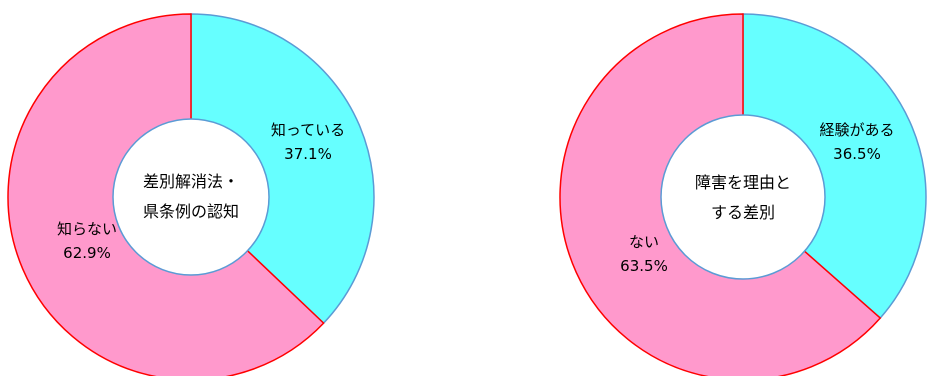 This screenshot has height=376, width=928. What do you see at coordinates (644, 266) in the screenshot?
I see `slice-value-not-experienced: 63.5%` at bounding box center [644, 266].